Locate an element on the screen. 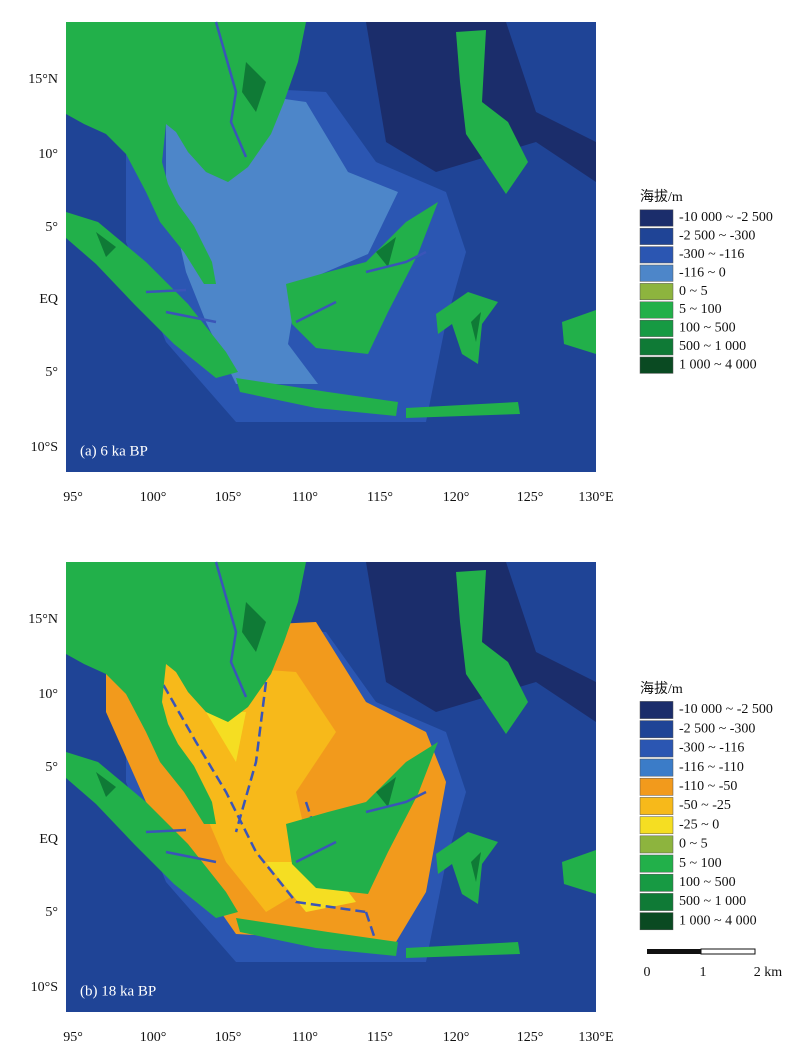 The width and height of the screenshot is (800, 1059). paleo-river is located at coordinates (266, 807).